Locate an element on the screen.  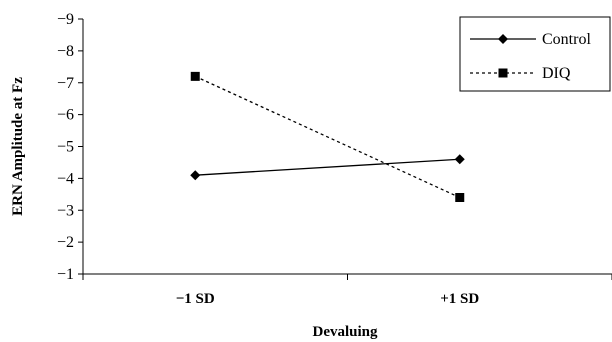
legend: Control DIQ is located at coordinates (535, 54).